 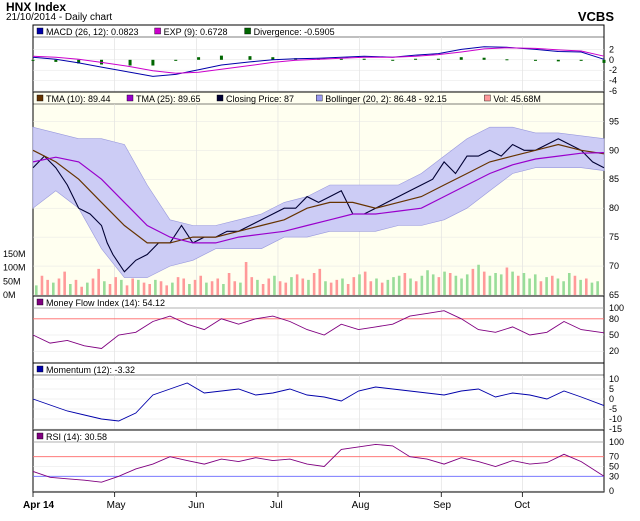 What do you see at coordinates (611, 399) in the screenshot?
I see `momentum-ytick-label: 0` at bounding box center [611, 399].